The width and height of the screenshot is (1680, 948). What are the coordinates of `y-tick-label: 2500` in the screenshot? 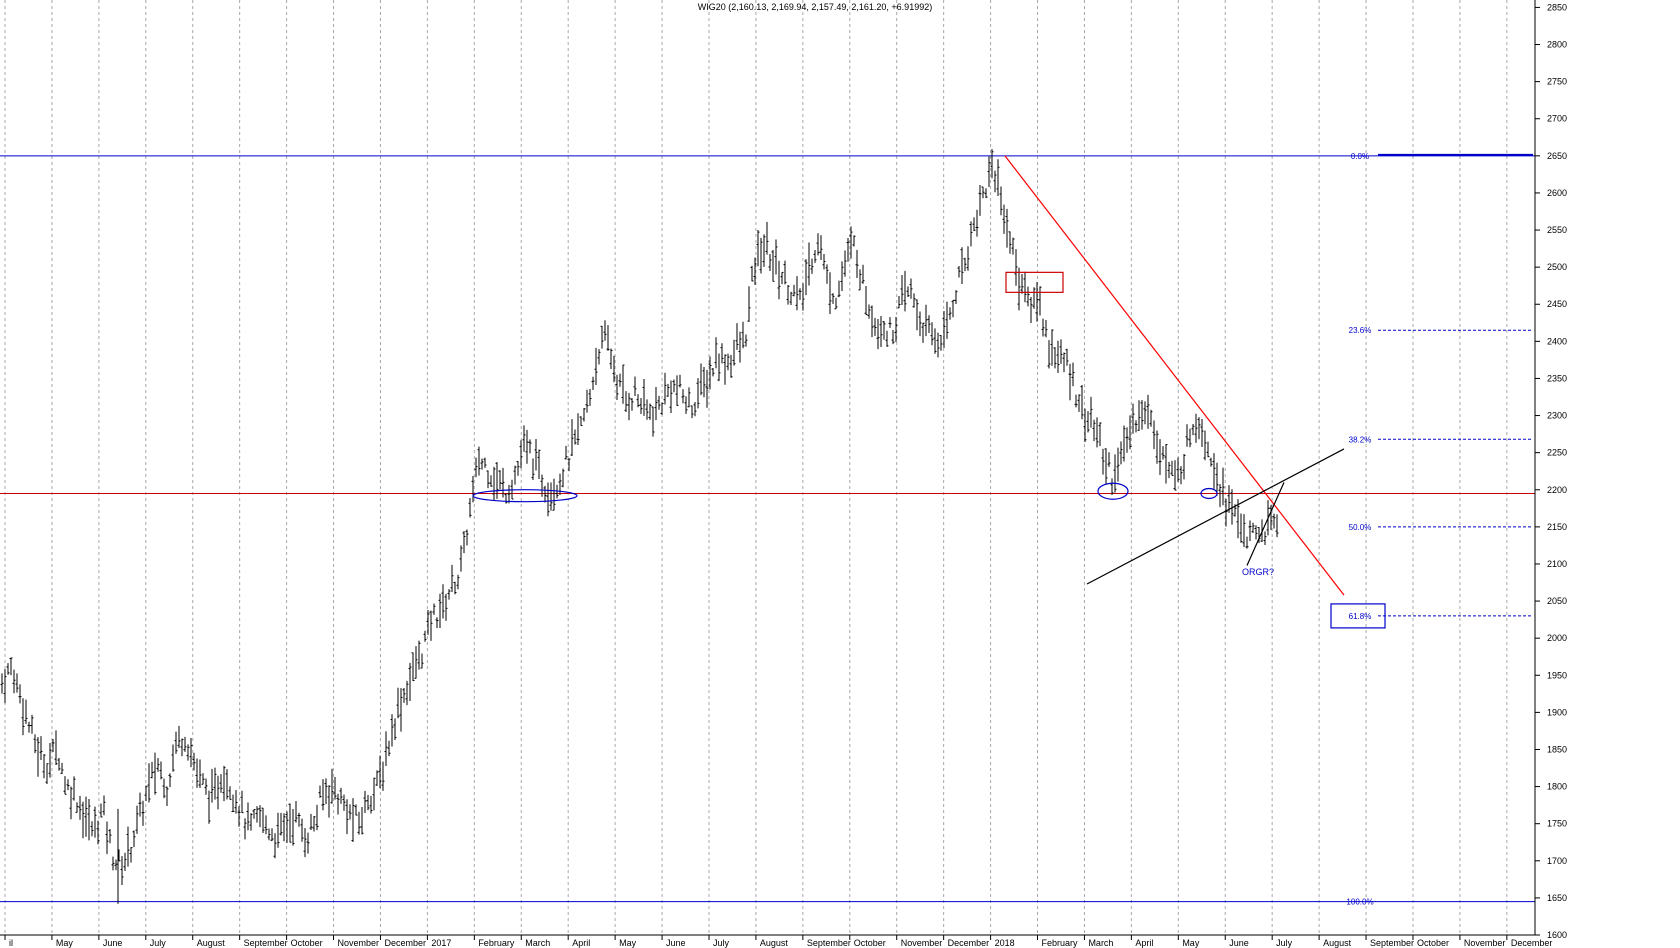 It's located at (1557, 267).